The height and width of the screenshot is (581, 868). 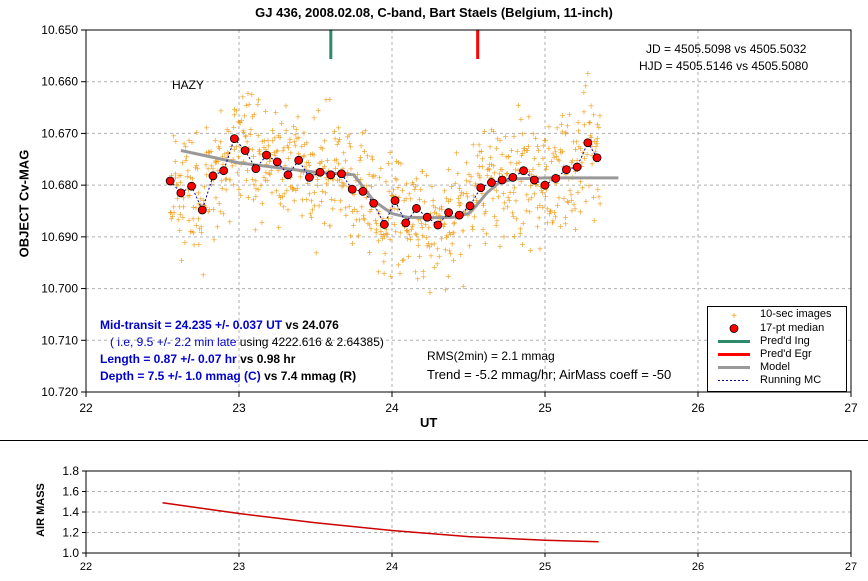 I want to click on late-ephemeris: using 4222.616 & 2.64385), so click(x=311, y=342).